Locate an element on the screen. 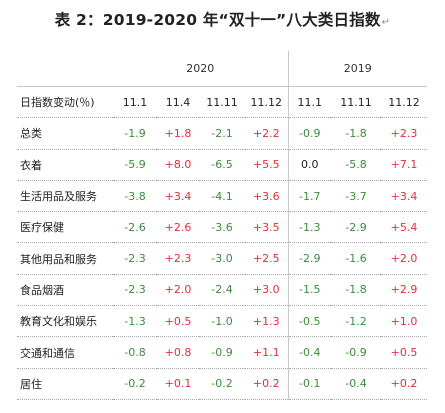  value-cell: +1.8 is located at coordinates (178, 133).